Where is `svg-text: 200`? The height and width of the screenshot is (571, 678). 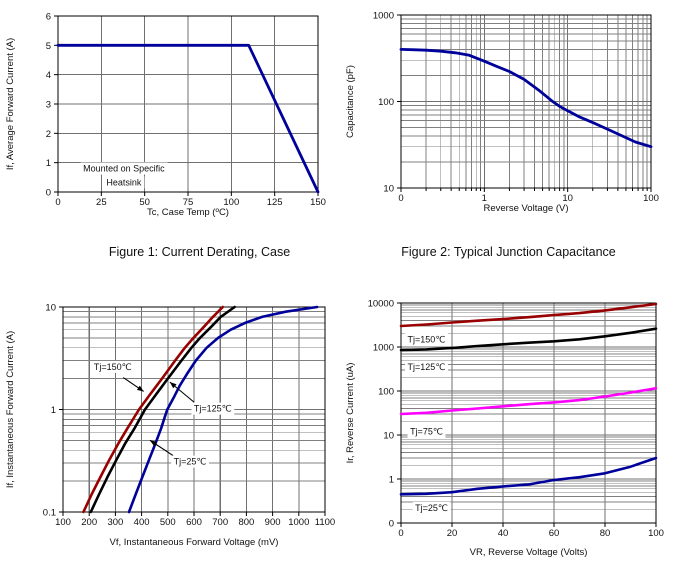
svg-text: 200 is located at coordinates (89, 522).